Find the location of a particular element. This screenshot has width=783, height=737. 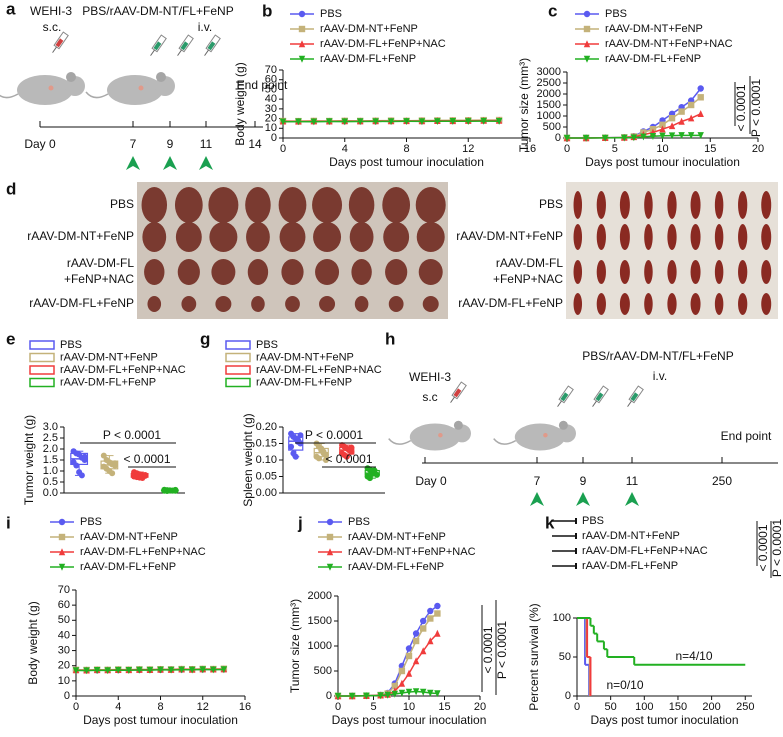

y-tick-label: 0.15 is located at coordinates (266, 443).